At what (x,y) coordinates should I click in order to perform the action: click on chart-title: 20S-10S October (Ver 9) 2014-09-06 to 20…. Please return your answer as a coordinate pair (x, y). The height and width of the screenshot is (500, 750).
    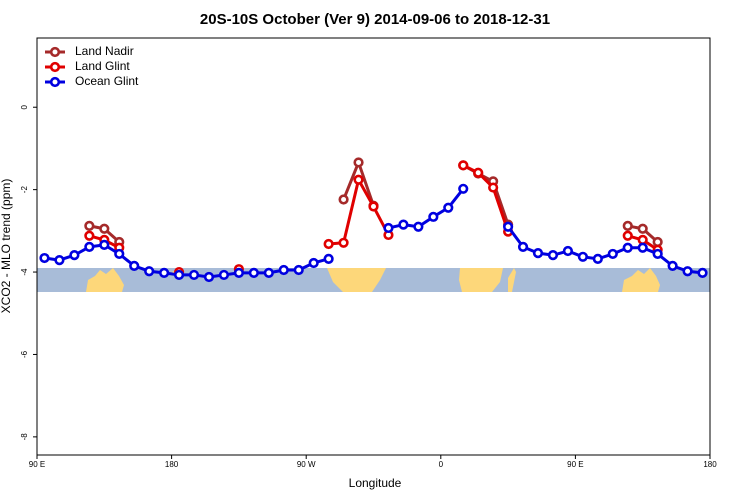
    Looking at the image, I should click on (375, 19).